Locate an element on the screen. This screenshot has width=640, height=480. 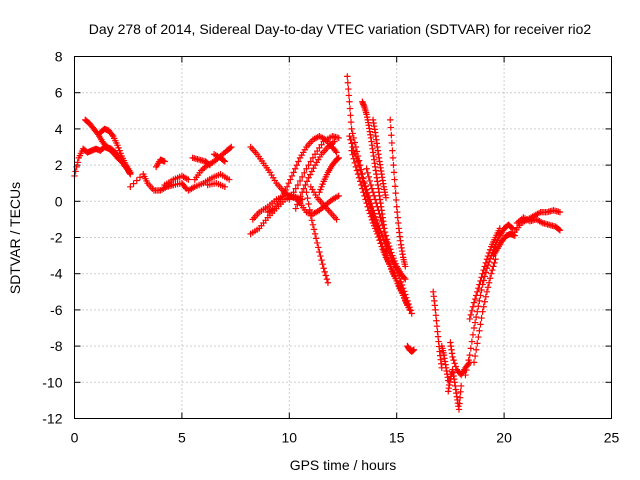
x-tick-label: 25 is located at coordinates (612, 438).